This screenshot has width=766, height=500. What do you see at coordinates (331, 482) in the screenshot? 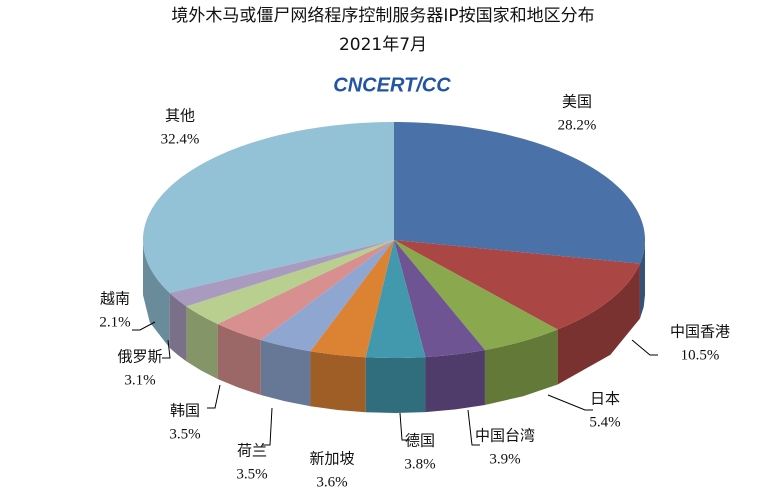
I see `value-label: 3.6%` at bounding box center [331, 482].